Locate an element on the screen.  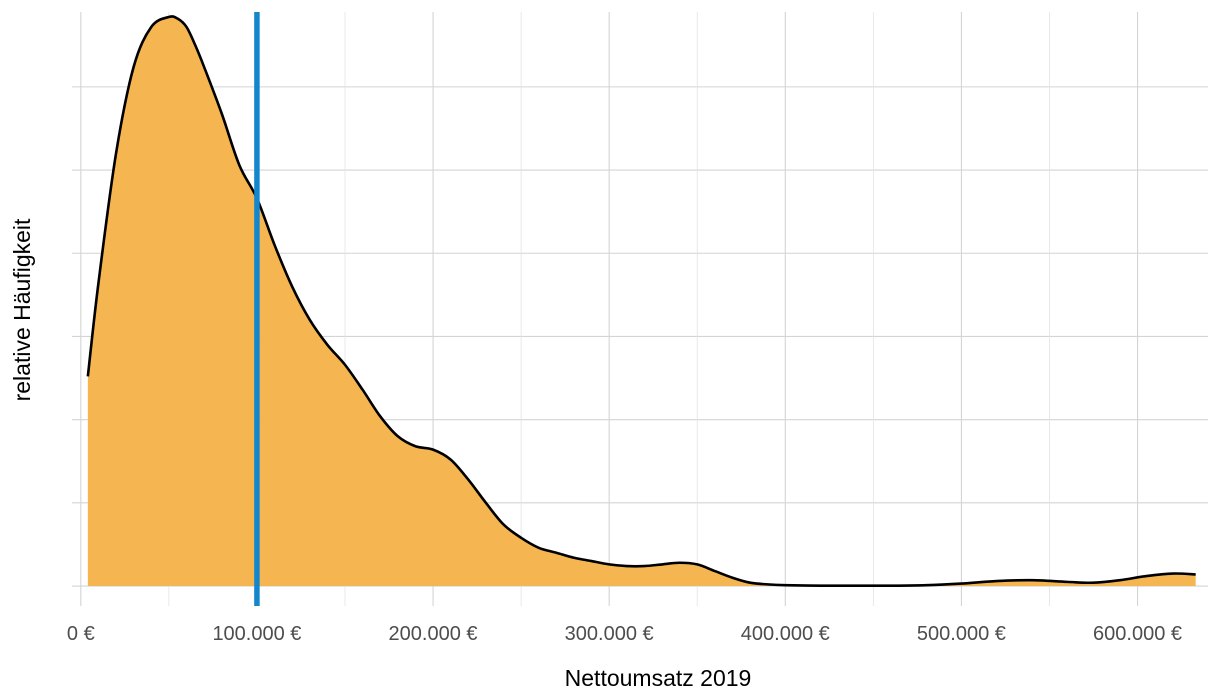
x-tick-label: 300.000 € is located at coordinates (609, 634).